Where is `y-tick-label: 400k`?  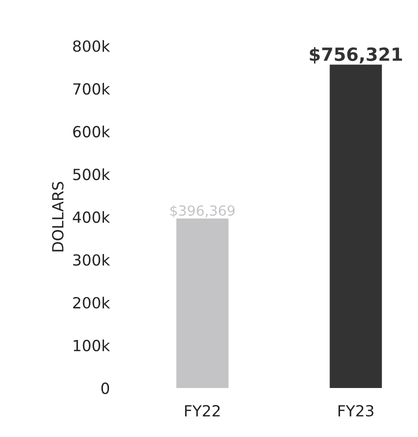 y-tick-label: 400k is located at coordinates (91, 217).